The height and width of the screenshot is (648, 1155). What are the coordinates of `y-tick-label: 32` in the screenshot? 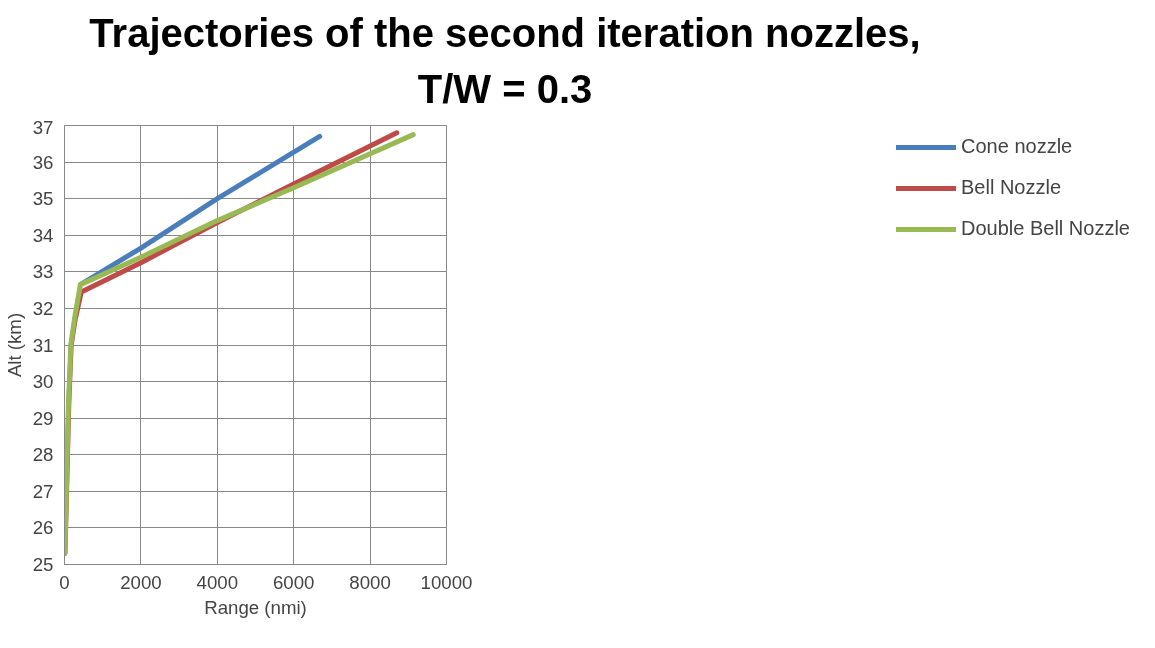 It's located at (43, 308).